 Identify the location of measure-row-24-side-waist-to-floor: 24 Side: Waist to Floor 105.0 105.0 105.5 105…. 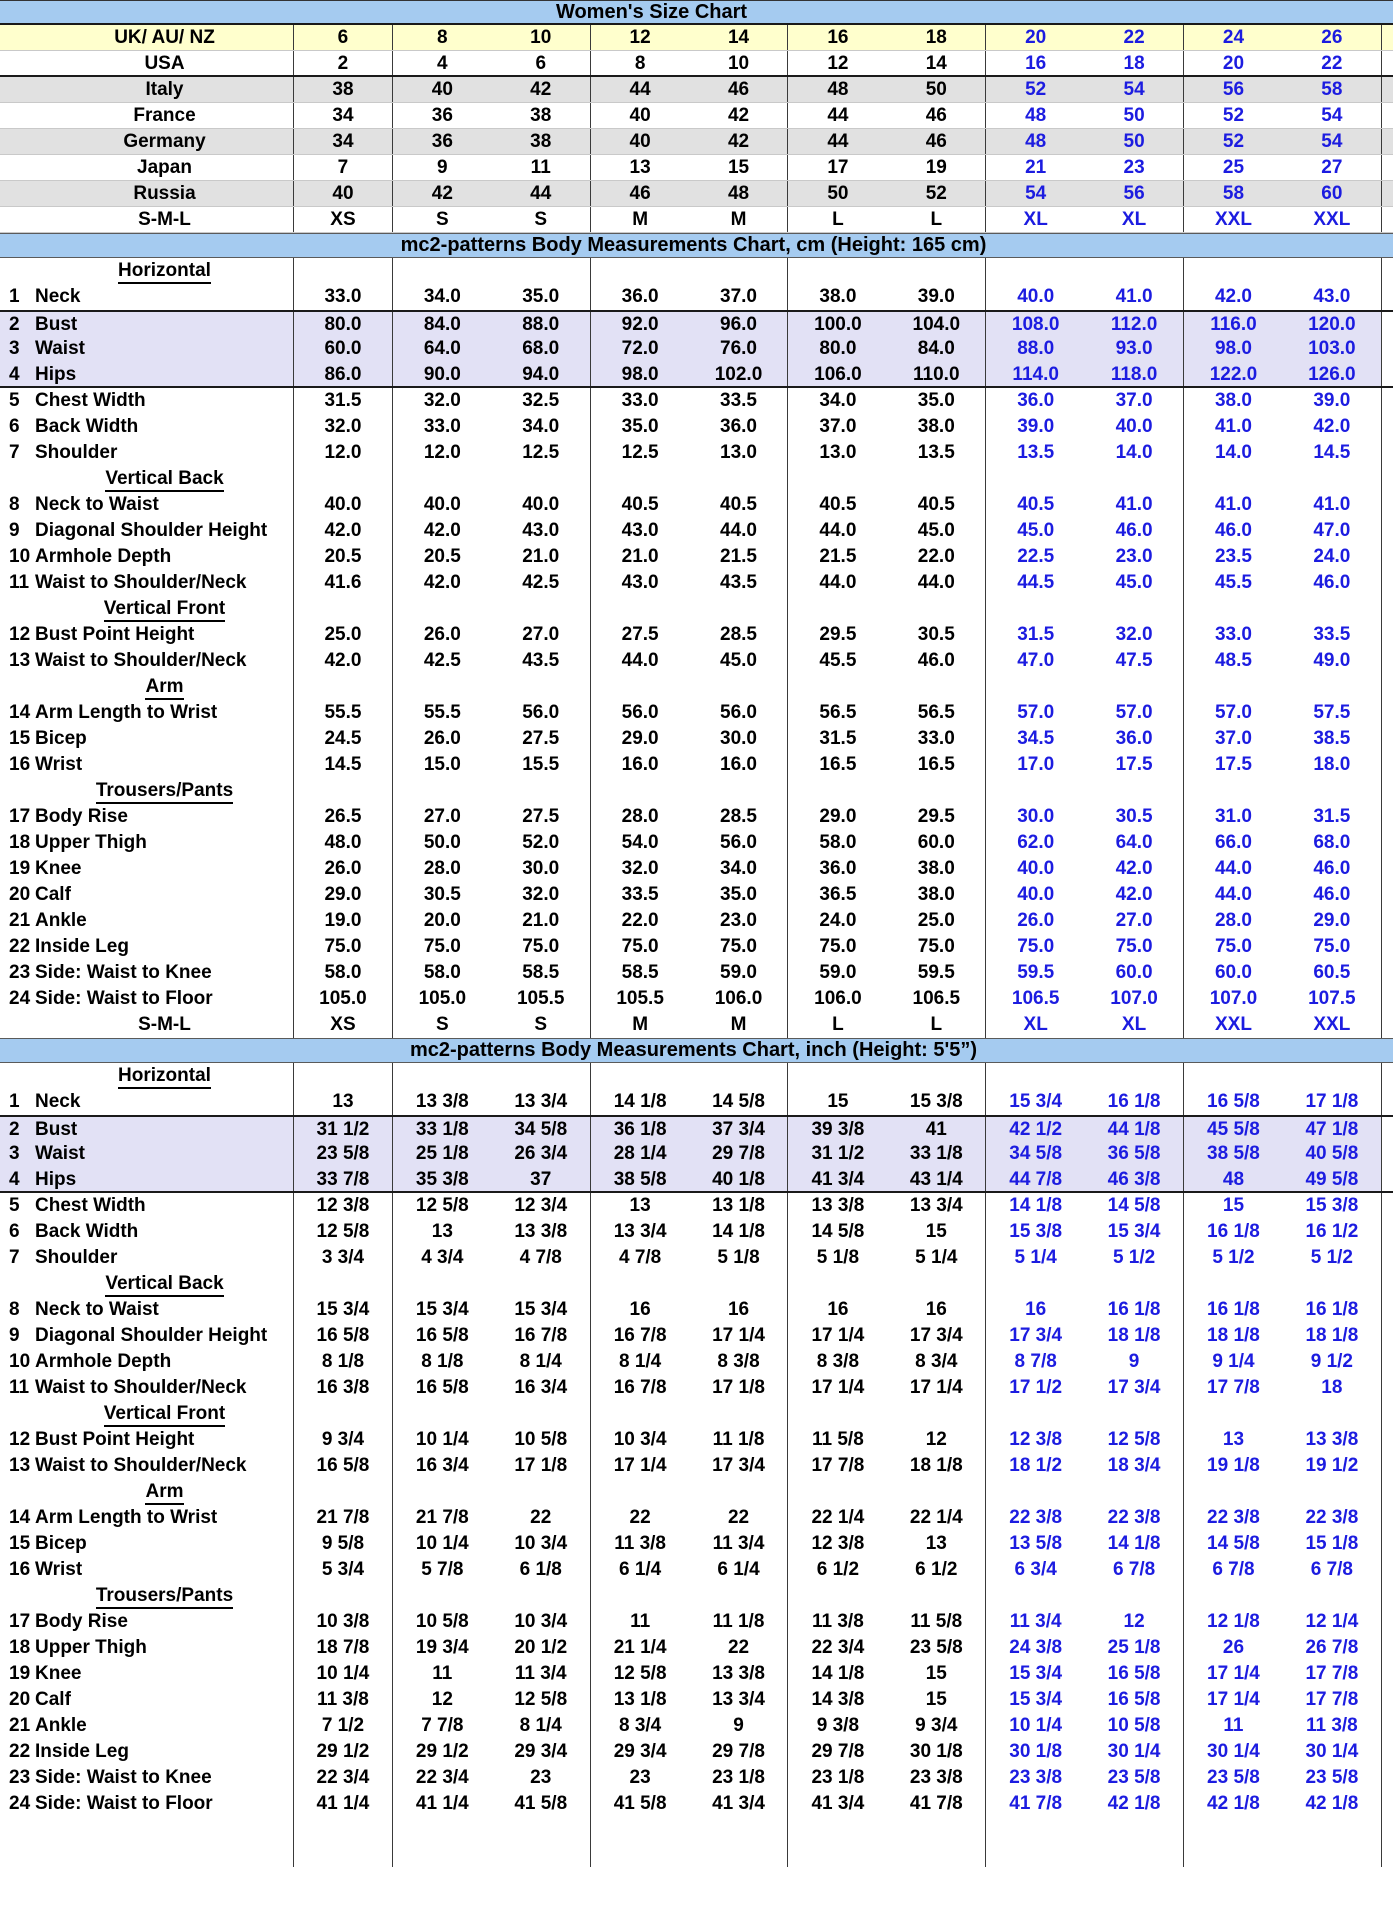
(696, 999).